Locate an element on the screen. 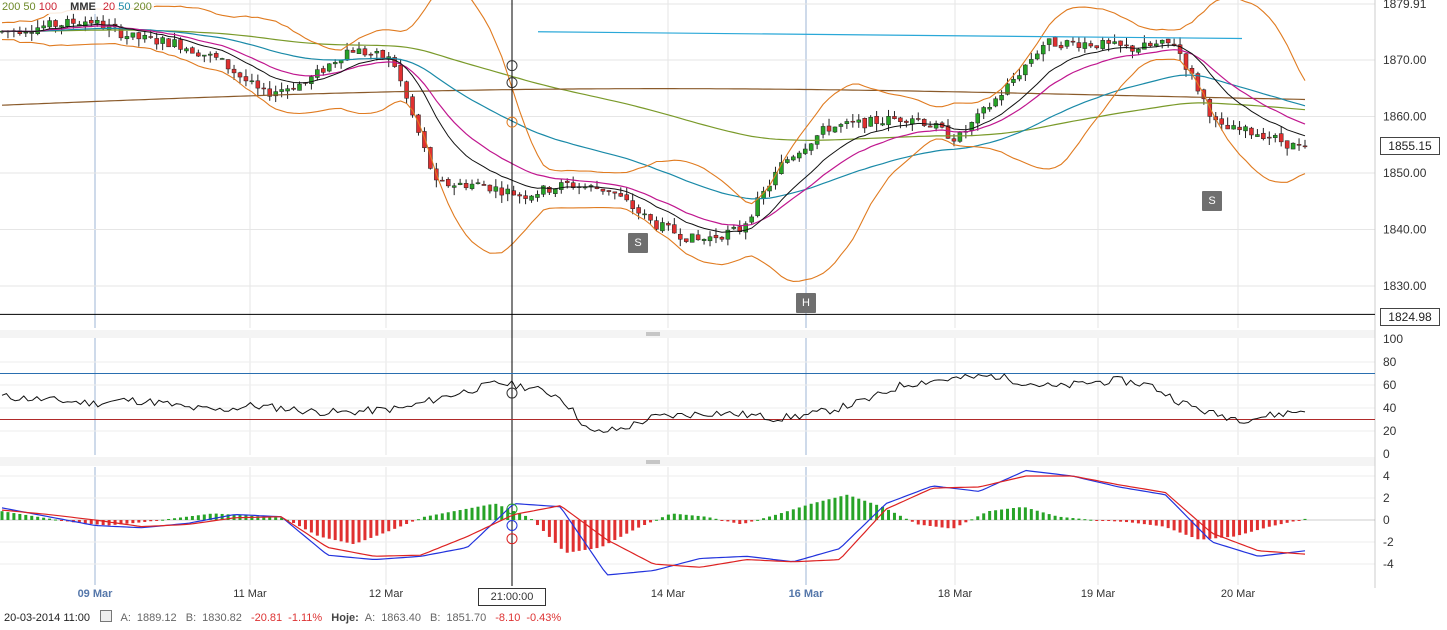 Image resolution: width=1447 pixels, height=630 pixels. pattern-marker-s-1: S is located at coordinates (638, 243).